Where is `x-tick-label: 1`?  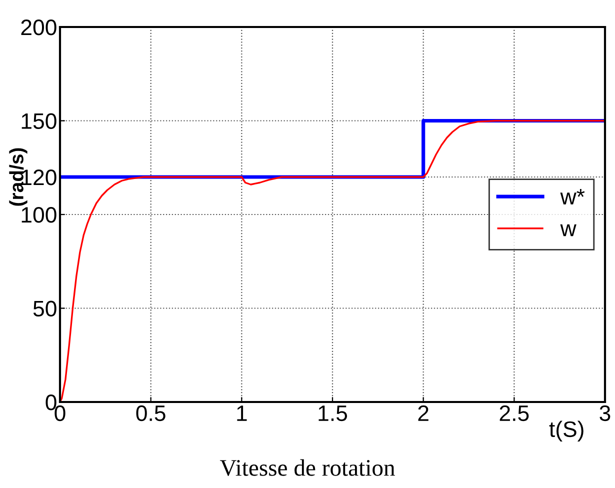
x-tick-label: 1 is located at coordinates (242, 413).